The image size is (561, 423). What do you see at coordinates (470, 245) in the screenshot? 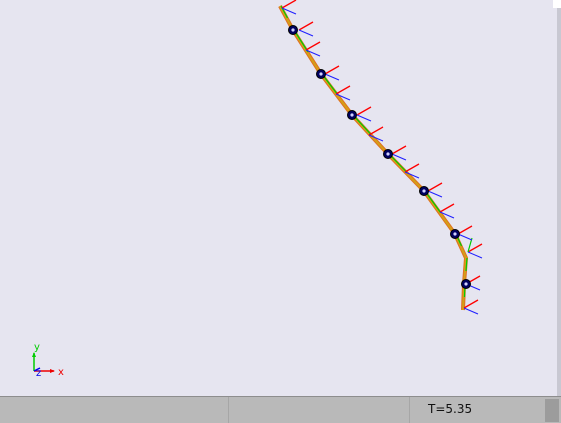
I see `frame-y-arrow` at bounding box center [470, 245].